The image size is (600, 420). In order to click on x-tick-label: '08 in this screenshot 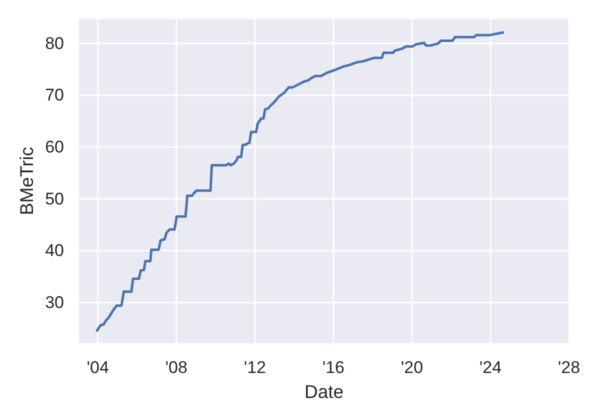, I will do `click(176, 367)`.